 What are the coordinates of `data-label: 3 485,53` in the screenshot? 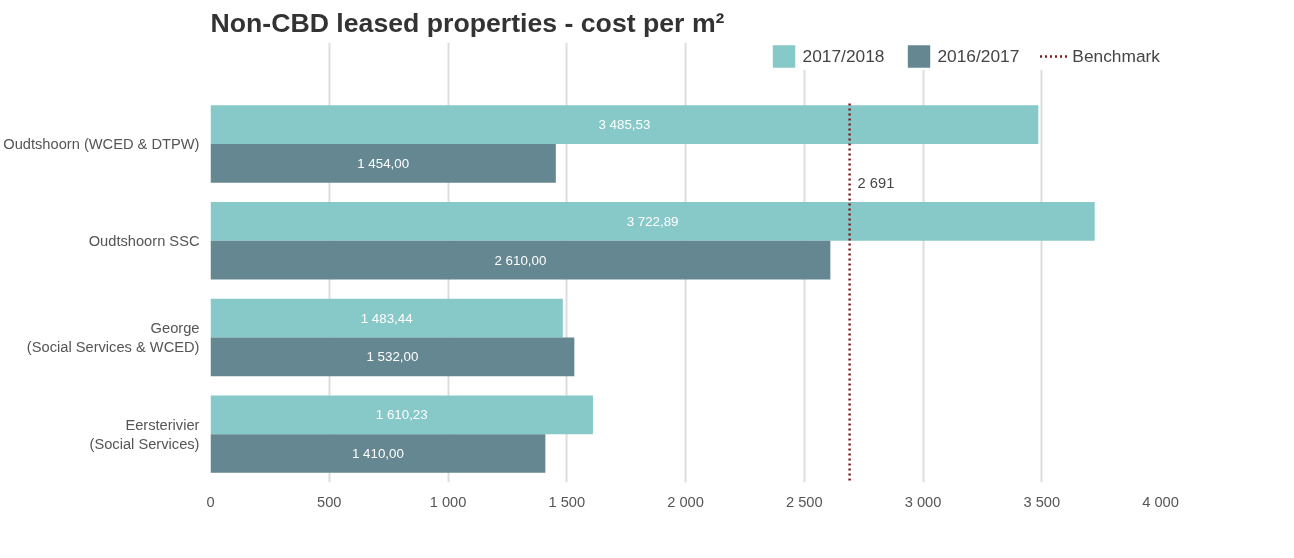 It's located at (624, 125).